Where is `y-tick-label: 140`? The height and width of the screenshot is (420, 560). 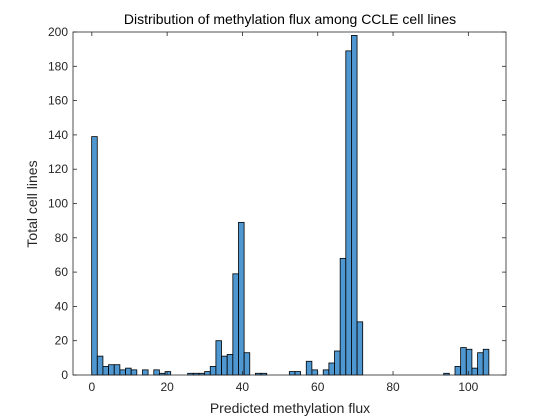
y-tick-label: 140 is located at coordinates (58, 135).